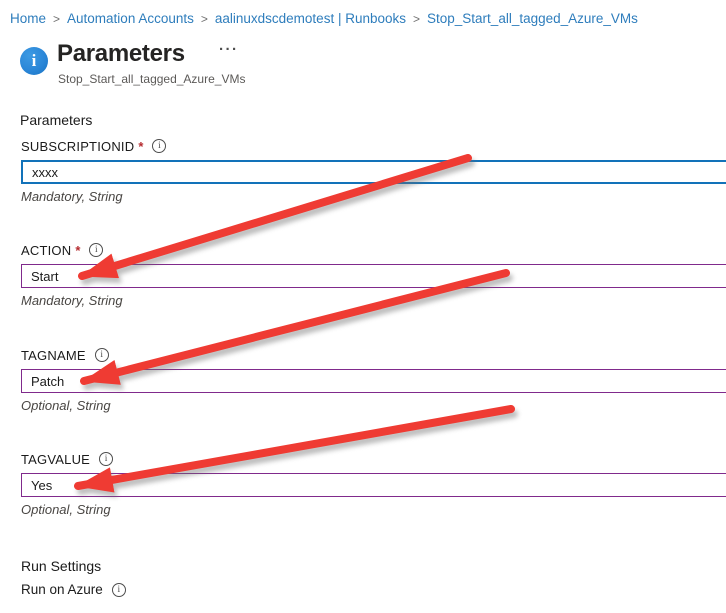 Image resolution: width=726 pixels, height=613 pixels. Describe the element at coordinates (152, 79) in the screenshot. I see `page-subtitle: Stop_Start_all_tagged_Azure_VMs` at that location.